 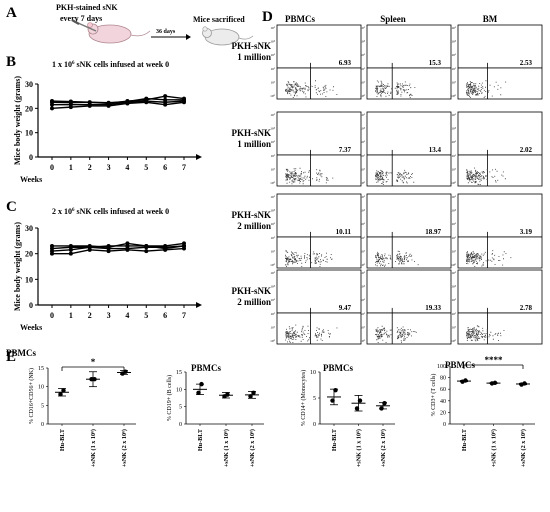 I want to click on column-header: Spleen, so click(x=393, y=19).